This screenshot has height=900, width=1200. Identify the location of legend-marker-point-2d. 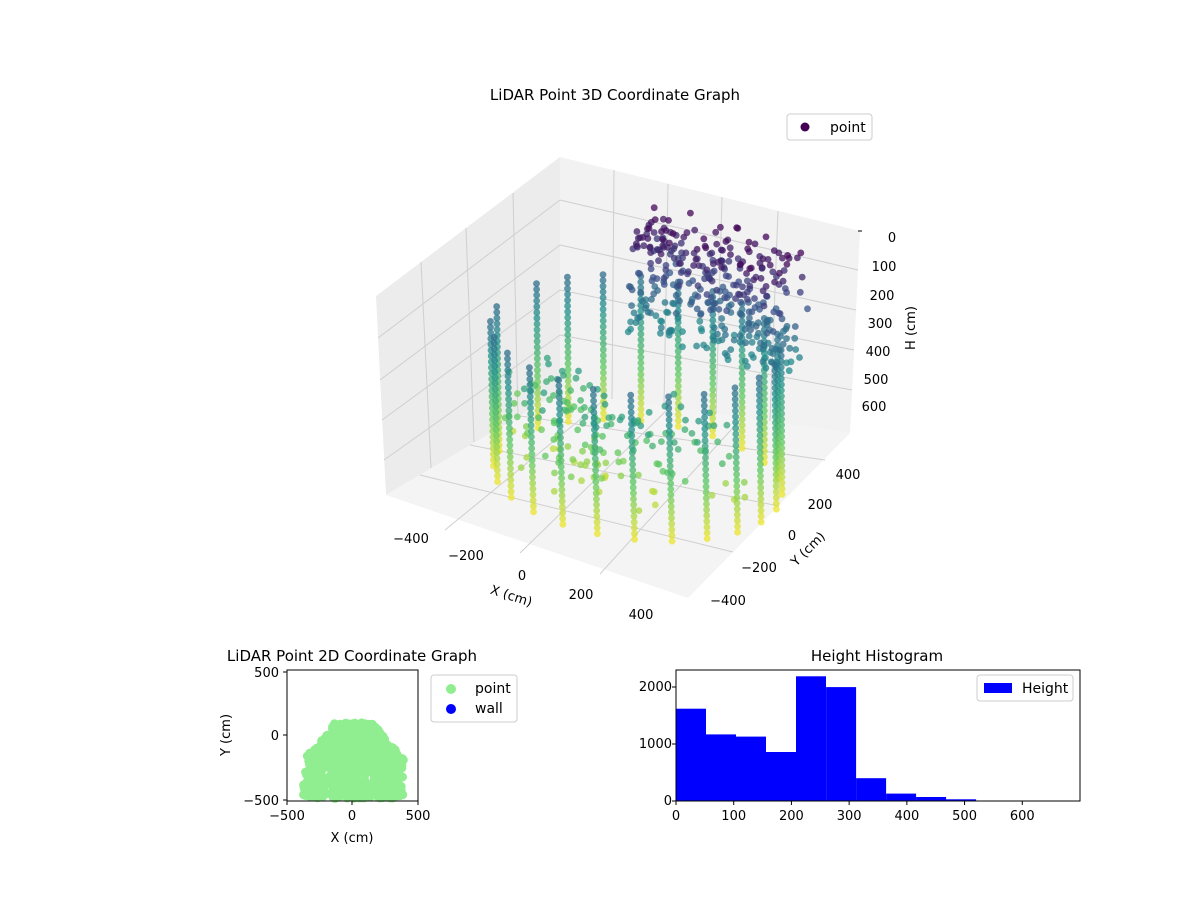
(451, 689).